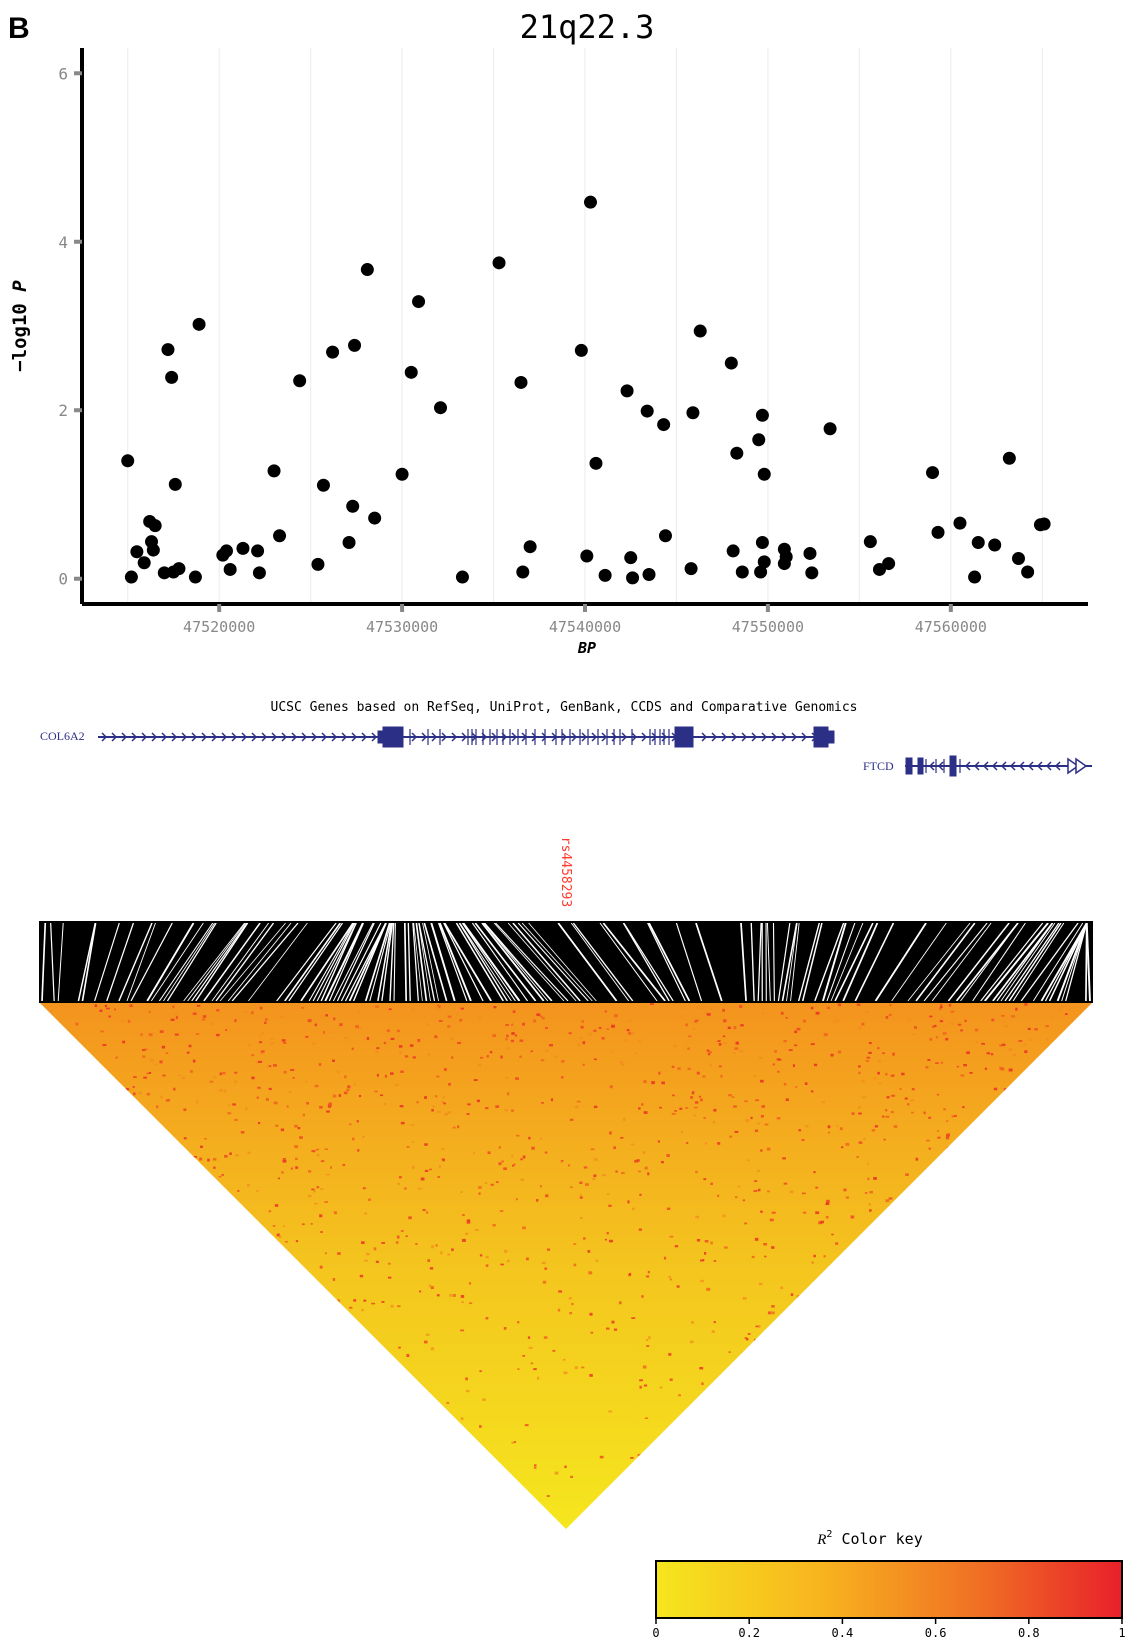 The image size is (1132, 1640). What do you see at coordinates (936, 1633) in the screenshot?
I see `color-key-tick-label: 0.6` at bounding box center [936, 1633].